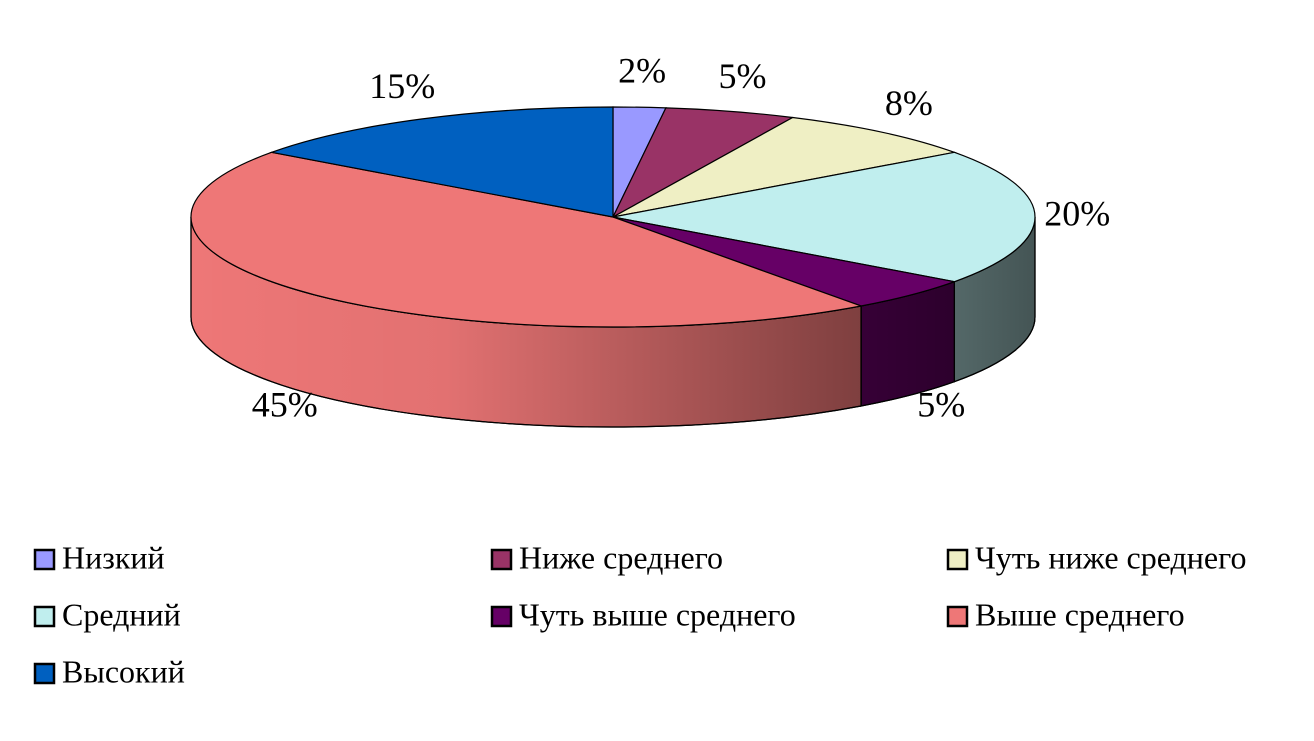 The width and height of the screenshot is (1314, 741). What do you see at coordinates (113, 557) in the screenshot?
I see `legend-label: Низкий` at bounding box center [113, 557].